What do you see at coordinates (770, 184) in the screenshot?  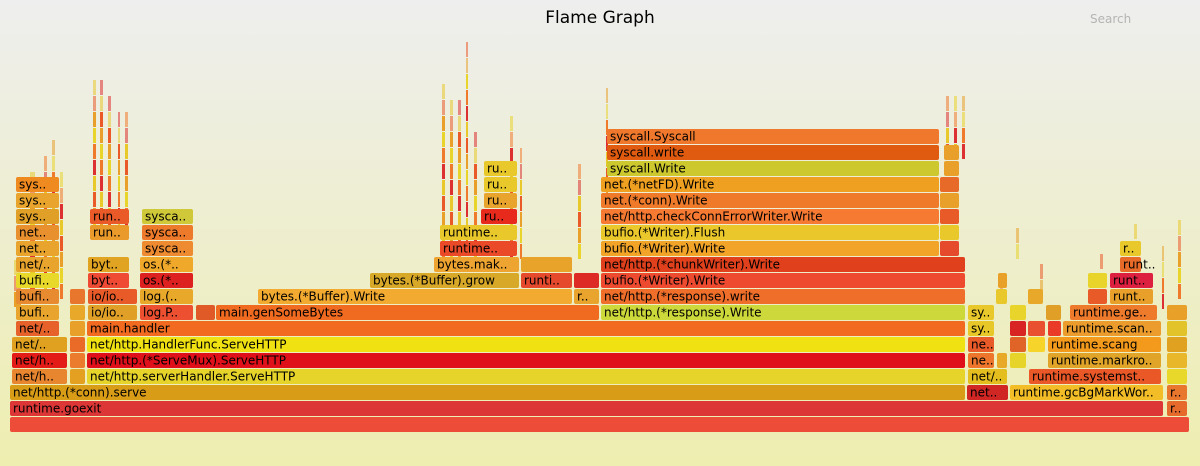 I see `flame-frame: net.(*netFD).Write` at bounding box center [770, 184].